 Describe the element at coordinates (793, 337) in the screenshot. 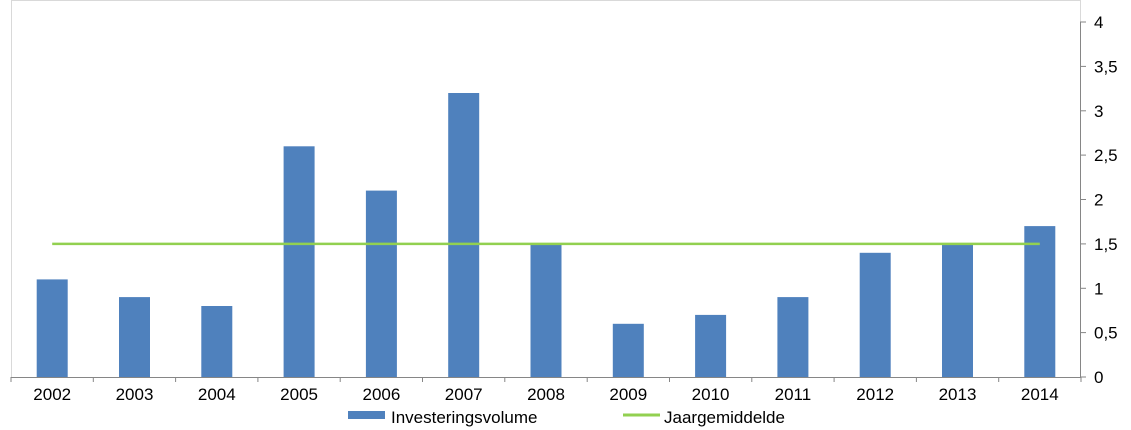

I see `bar-2011` at that location.